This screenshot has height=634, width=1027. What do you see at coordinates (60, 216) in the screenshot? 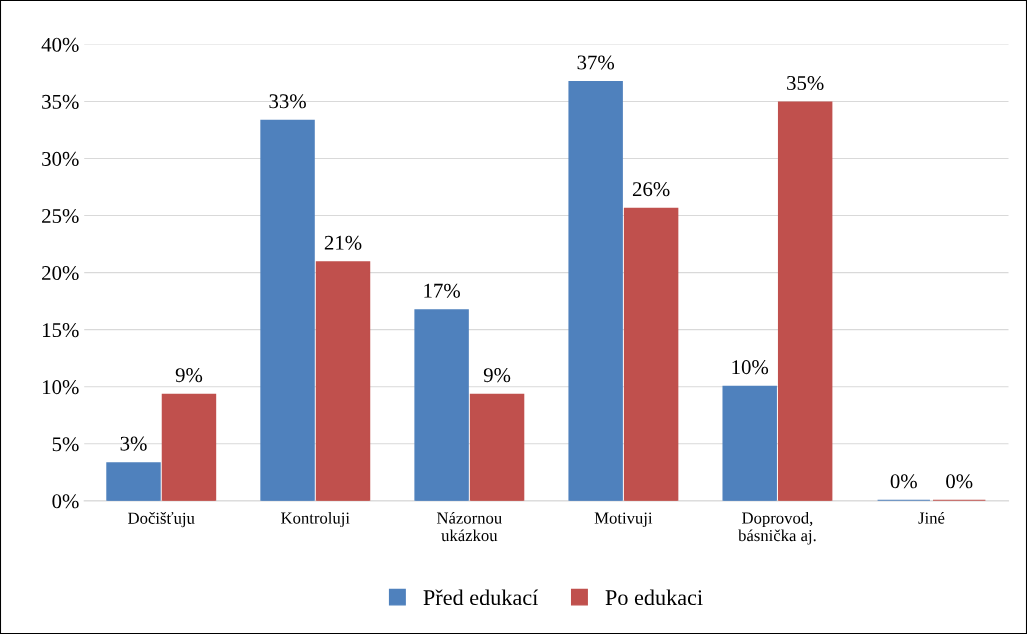
I see `y-tick-label: 25%` at bounding box center [60, 216].